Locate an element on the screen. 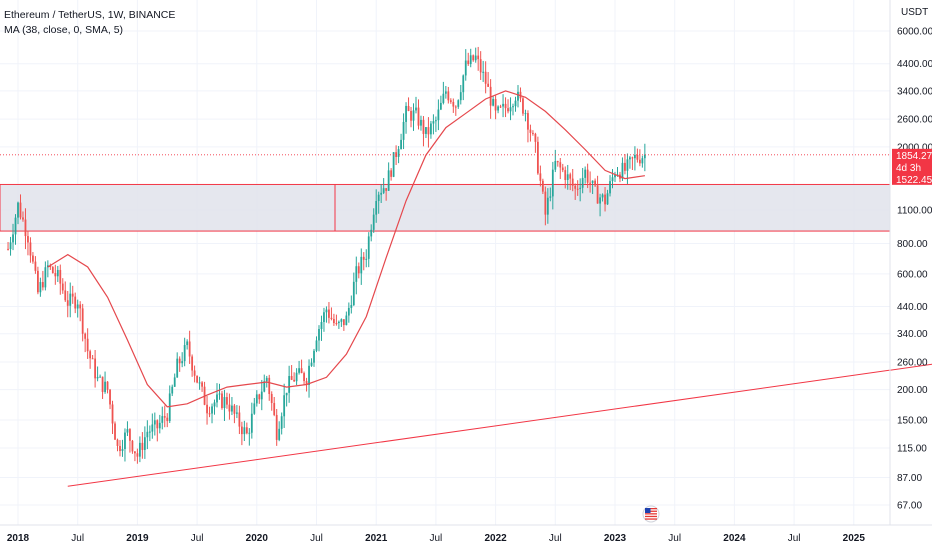  support-zone-rect is located at coordinates (445, 207).